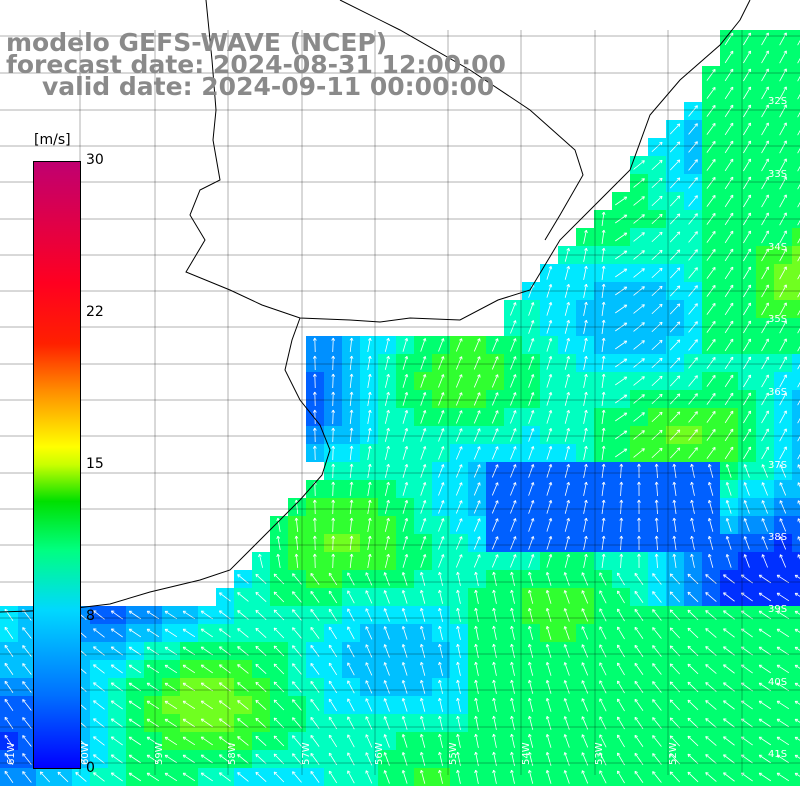 The height and width of the screenshot is (804, 800). What do you see at coordinates (777, 754) in the screenshot?
I see `latitude-label: 41S` at bounding box center [777, 754].